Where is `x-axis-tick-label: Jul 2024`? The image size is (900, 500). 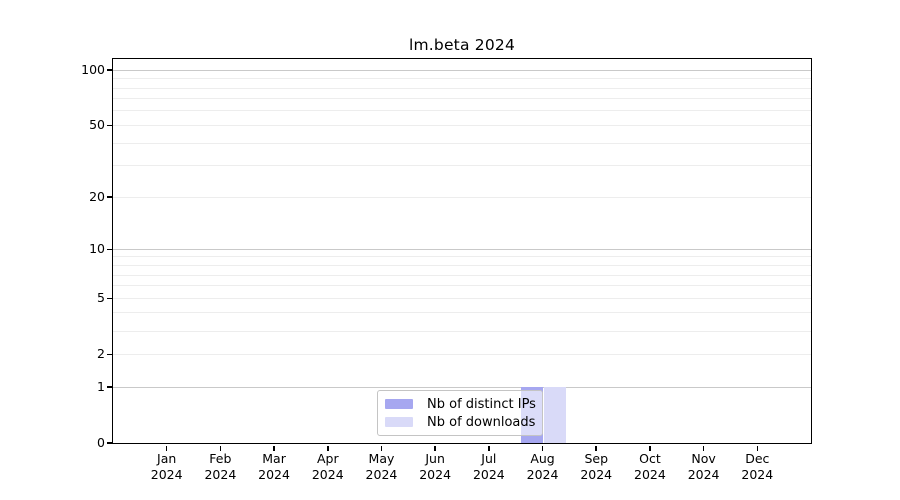
x-axis-tick-label: Jul 2024 is located at coordinates (488, 466).